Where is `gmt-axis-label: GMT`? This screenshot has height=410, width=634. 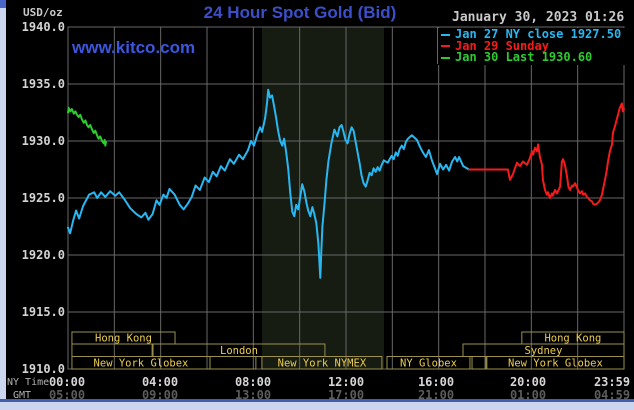 gmt-axis-label: GMT is located at coordinates (22, 395).